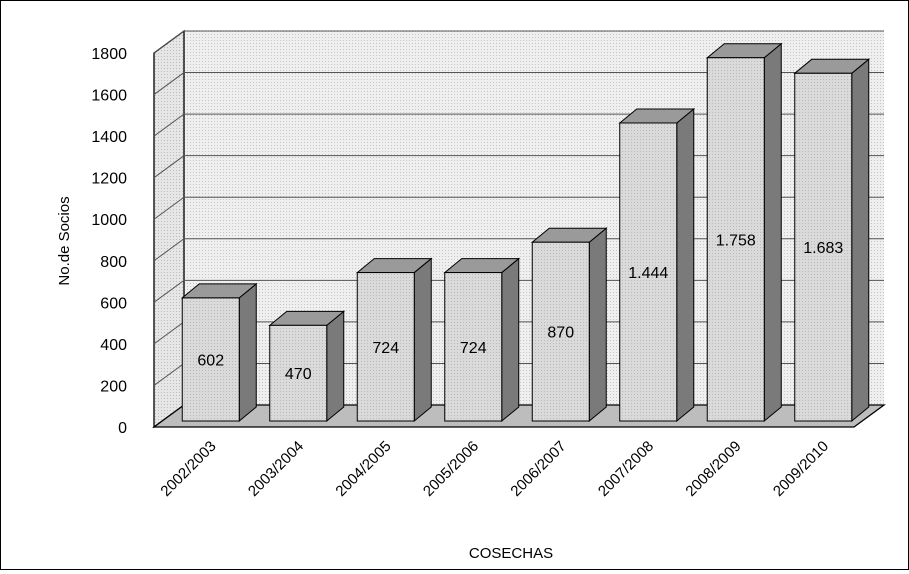  I want to click on data-label: 1.758, so click(736, 240).